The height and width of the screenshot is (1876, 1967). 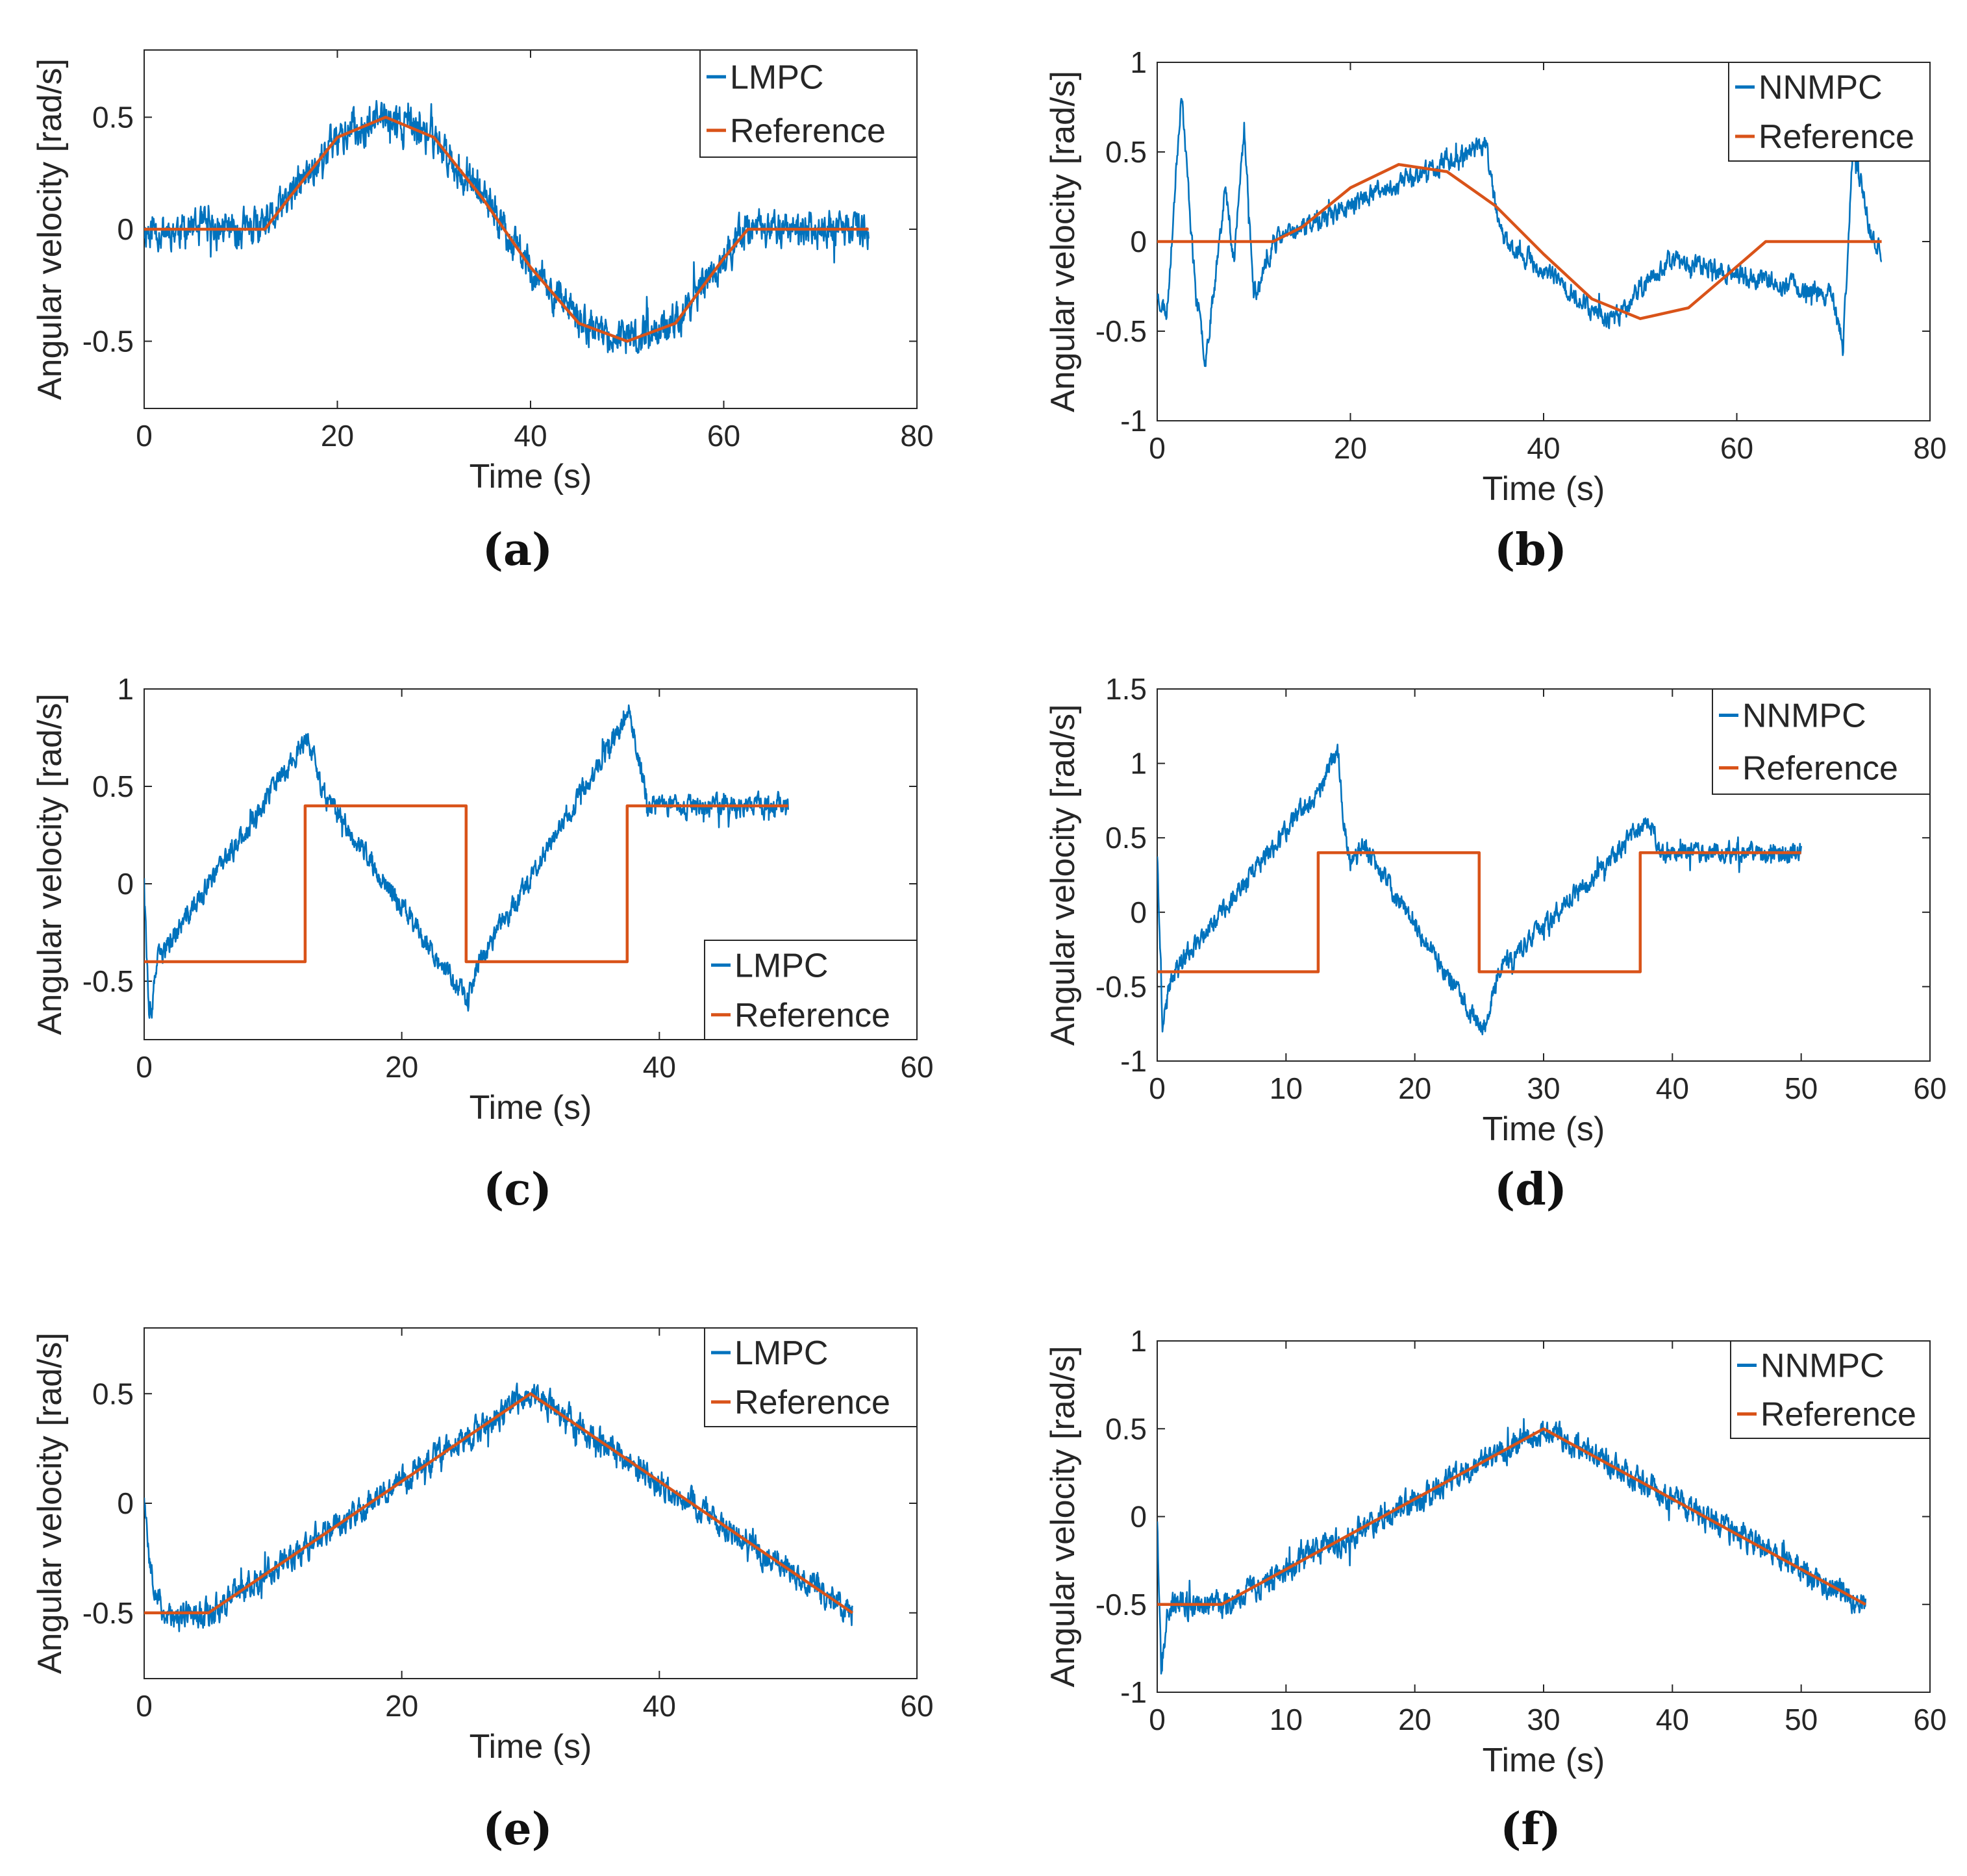 What do you see at coordinates (1530, 1829) in the screenshot?
I see `panel-caption-f: (f)` at bounding box center [1530, 1829].